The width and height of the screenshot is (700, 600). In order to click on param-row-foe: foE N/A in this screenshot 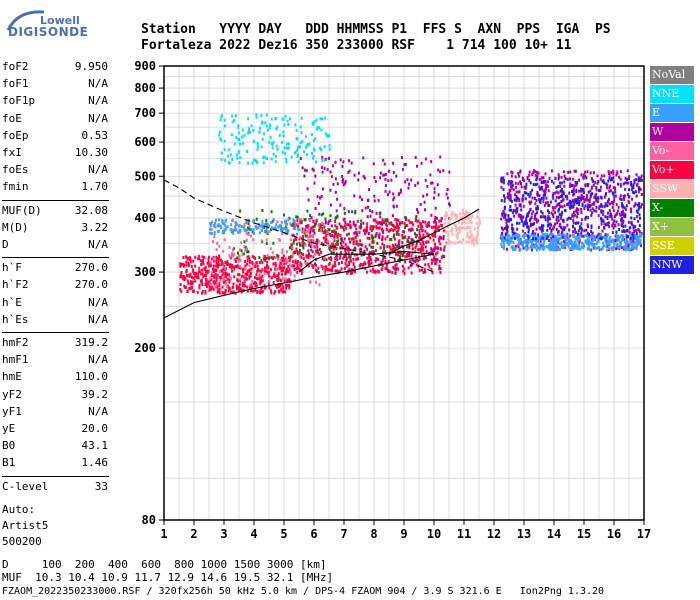, I will do `click(55, 119)`.